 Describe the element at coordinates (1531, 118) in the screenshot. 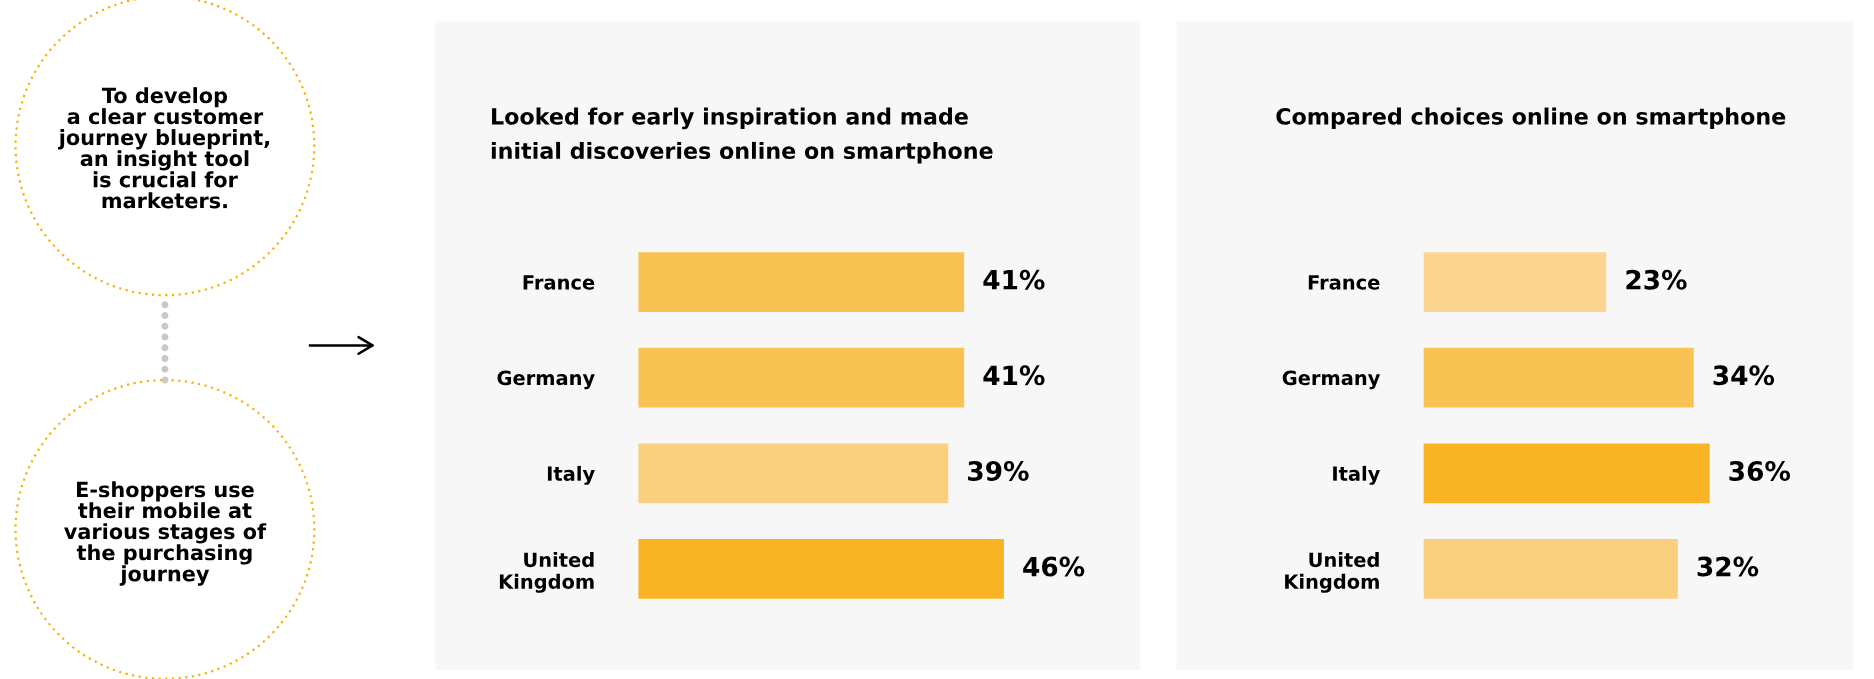

I see `chart-title: Compared choices online on smartphone` at that location.